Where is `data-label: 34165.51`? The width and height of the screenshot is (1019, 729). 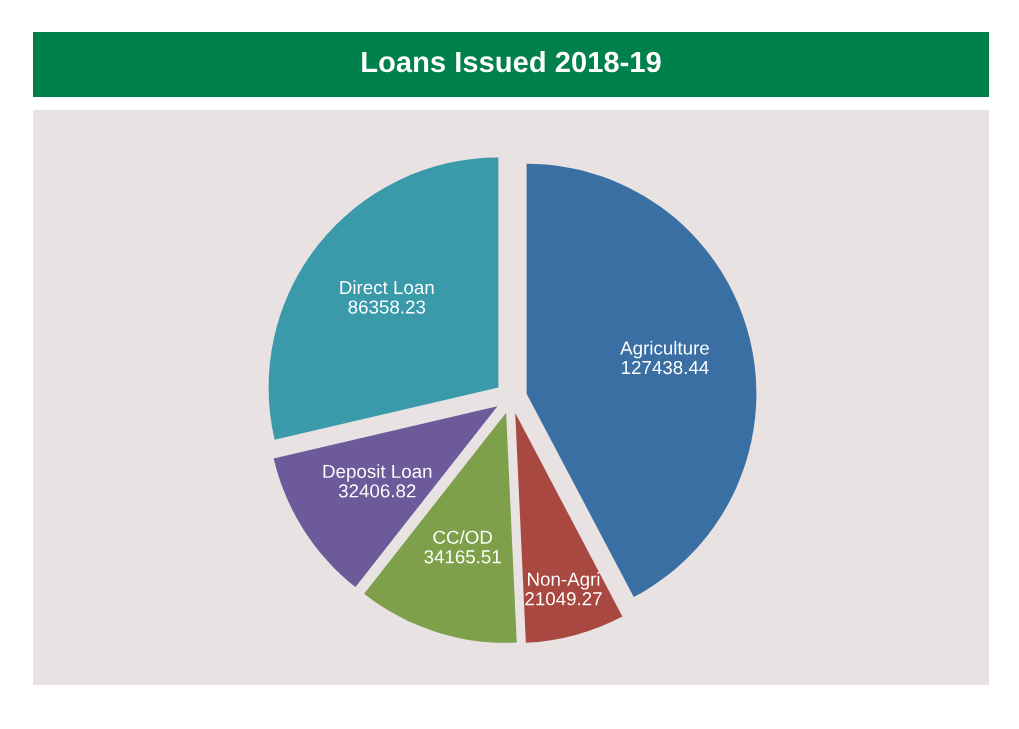
data-label: 34165.51 is located at coordinates (462, 557).